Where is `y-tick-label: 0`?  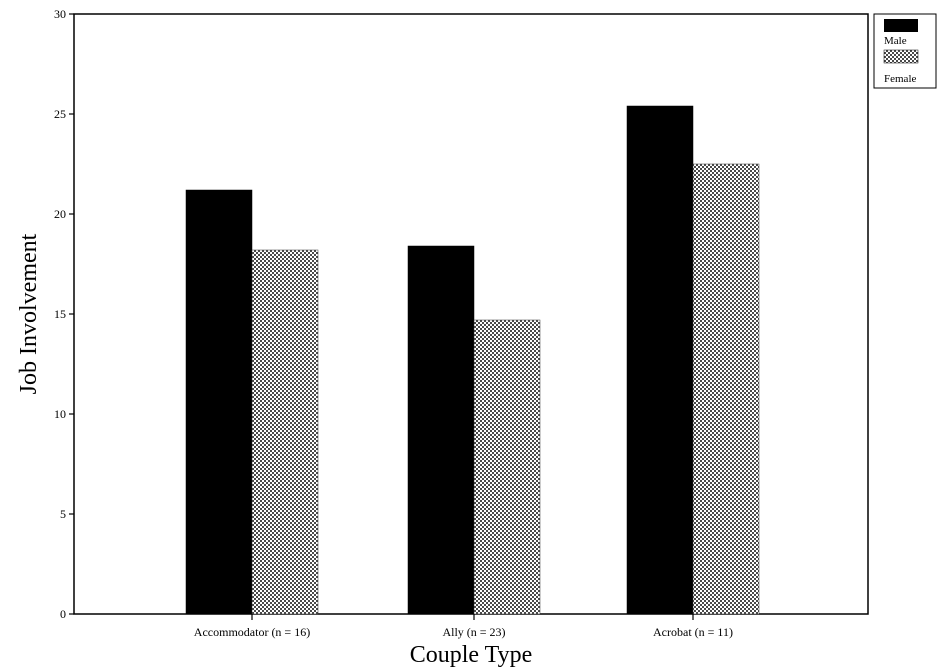
y-tick-label: 0 is located at coordinates (63, 614).